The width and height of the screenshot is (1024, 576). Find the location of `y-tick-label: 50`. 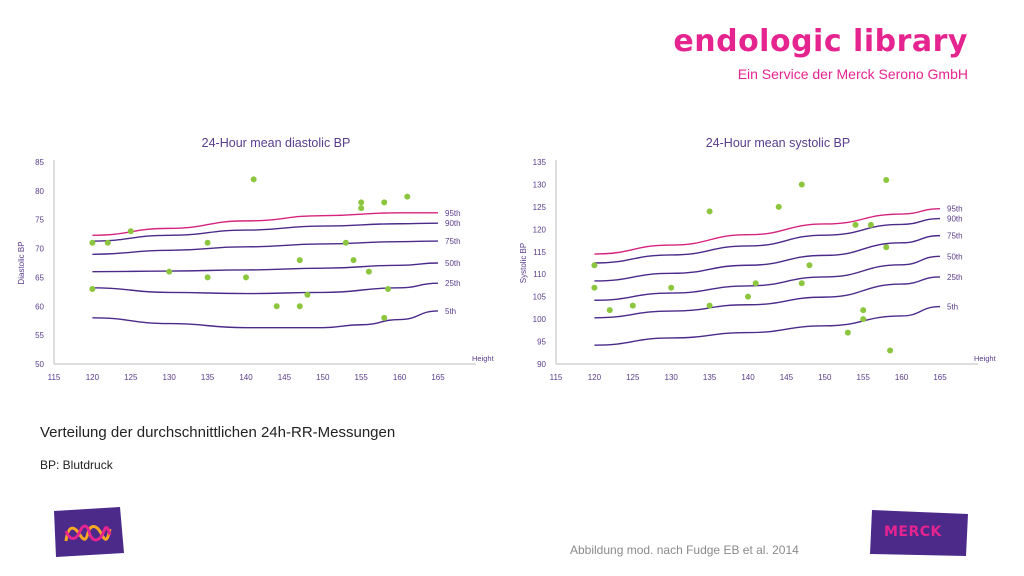

y-tick-label: 50 is located at coordinates (39, 364).